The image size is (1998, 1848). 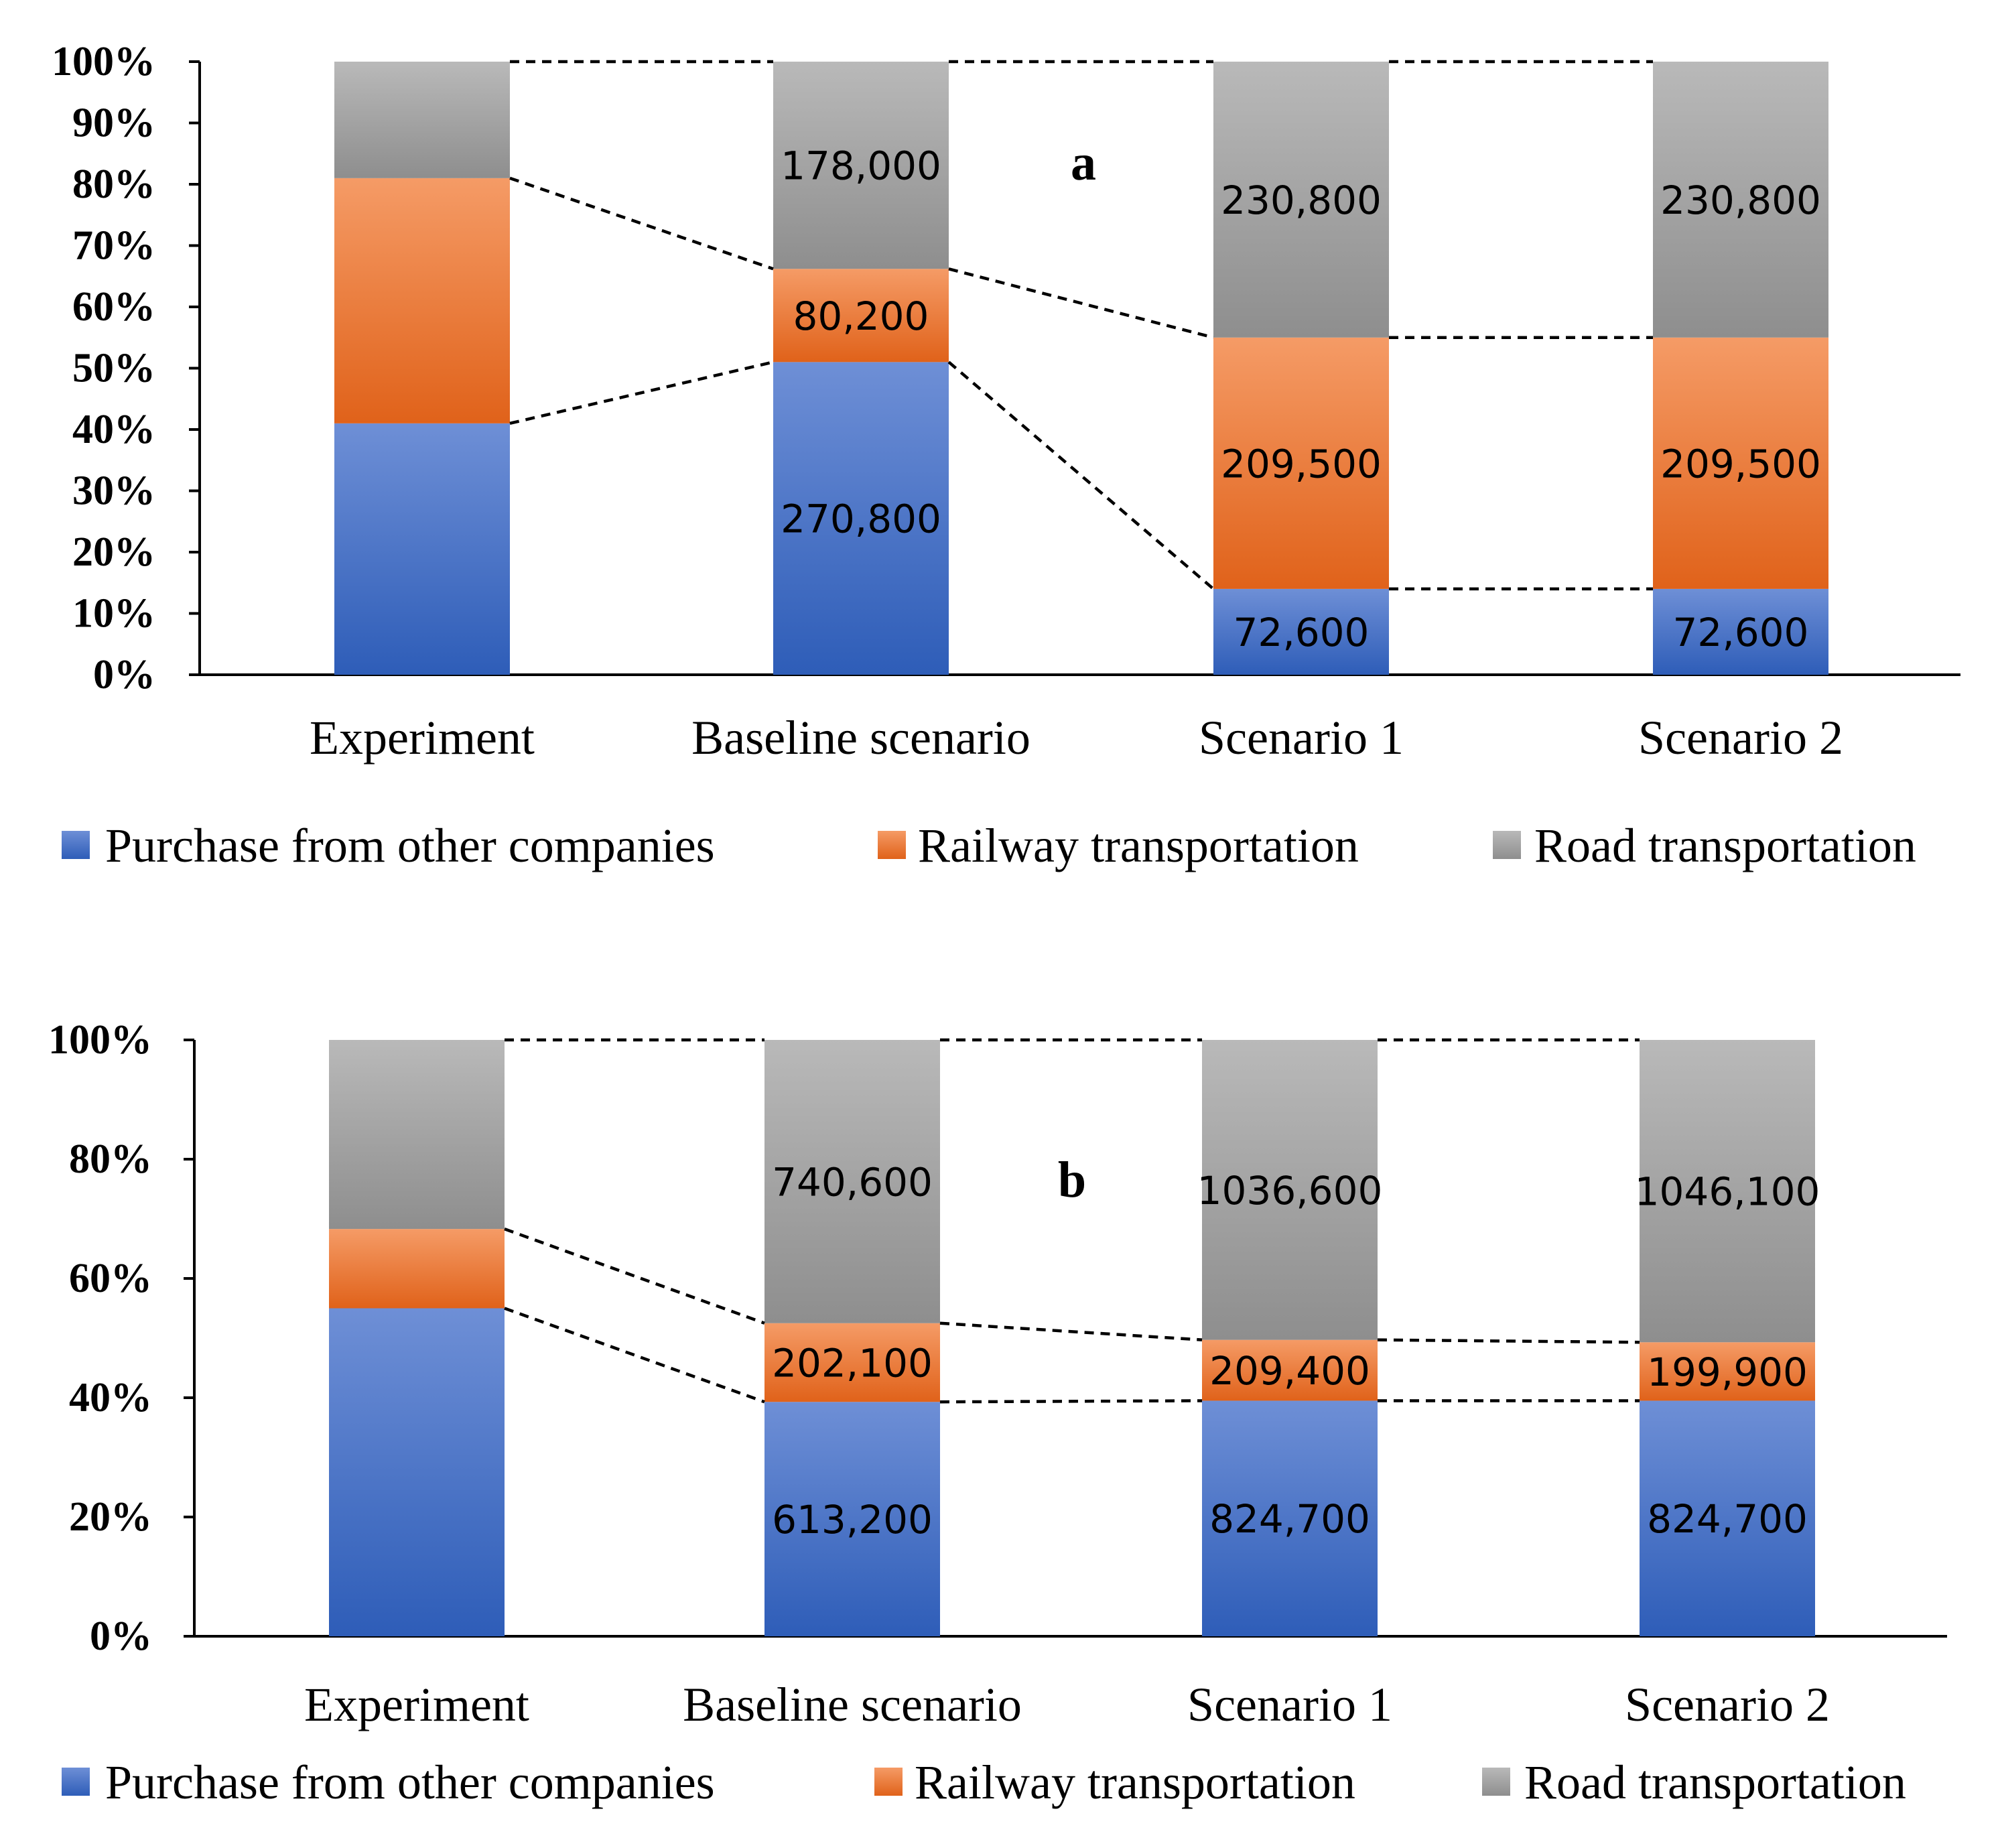 What do you see at coordinates (113, 123) in the screenshot?
I see `y-tick-label: 90%` at bounding box center [113, 123].